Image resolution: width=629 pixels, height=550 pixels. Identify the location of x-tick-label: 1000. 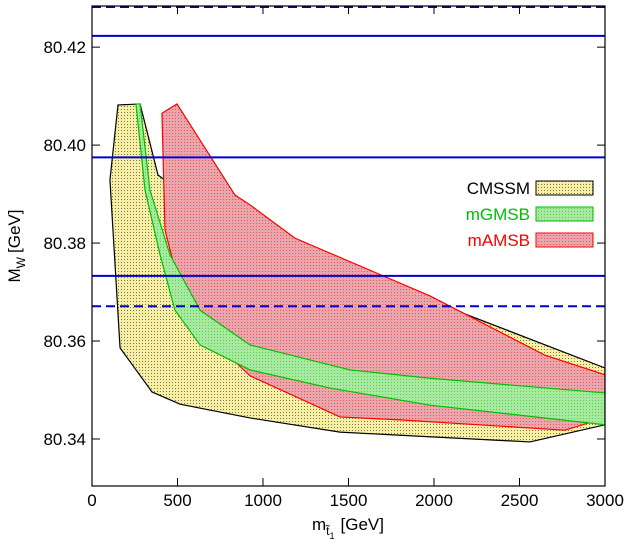
(263, 500).